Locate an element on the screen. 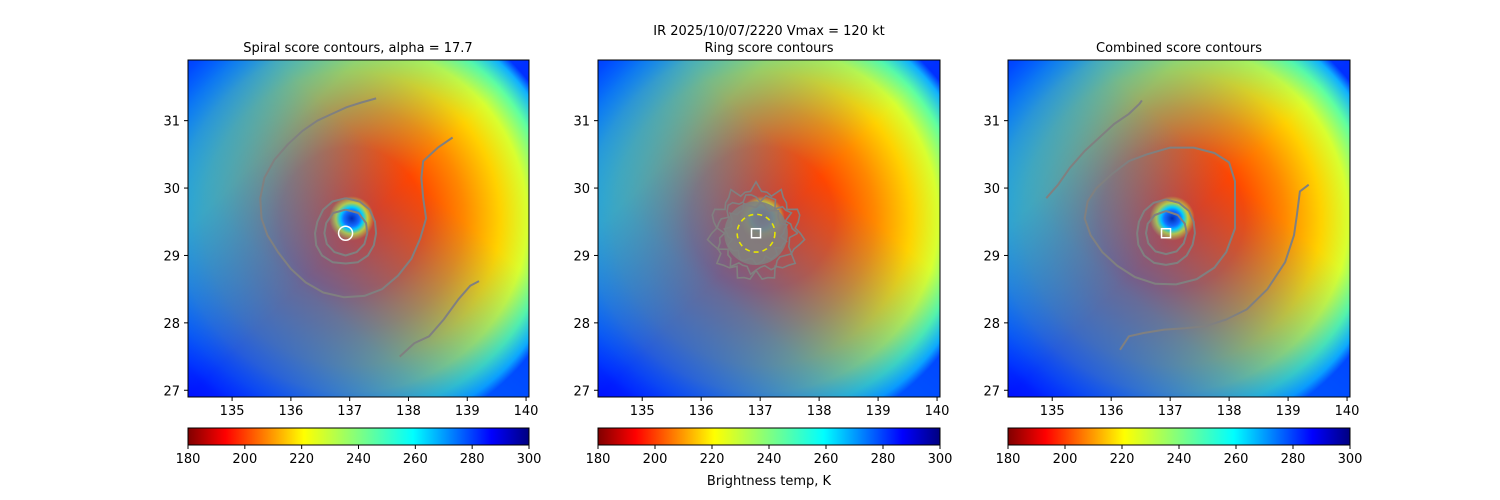  center-circle-marker is located at coordinates (345, 233).